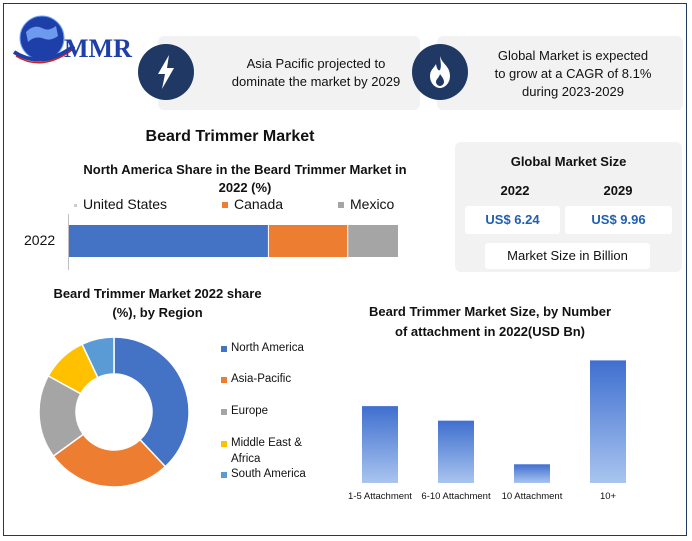  Describe the element at coordinates (245, 187) in the screenshot. I see `na-title-line: 2022 (%)` at that location.